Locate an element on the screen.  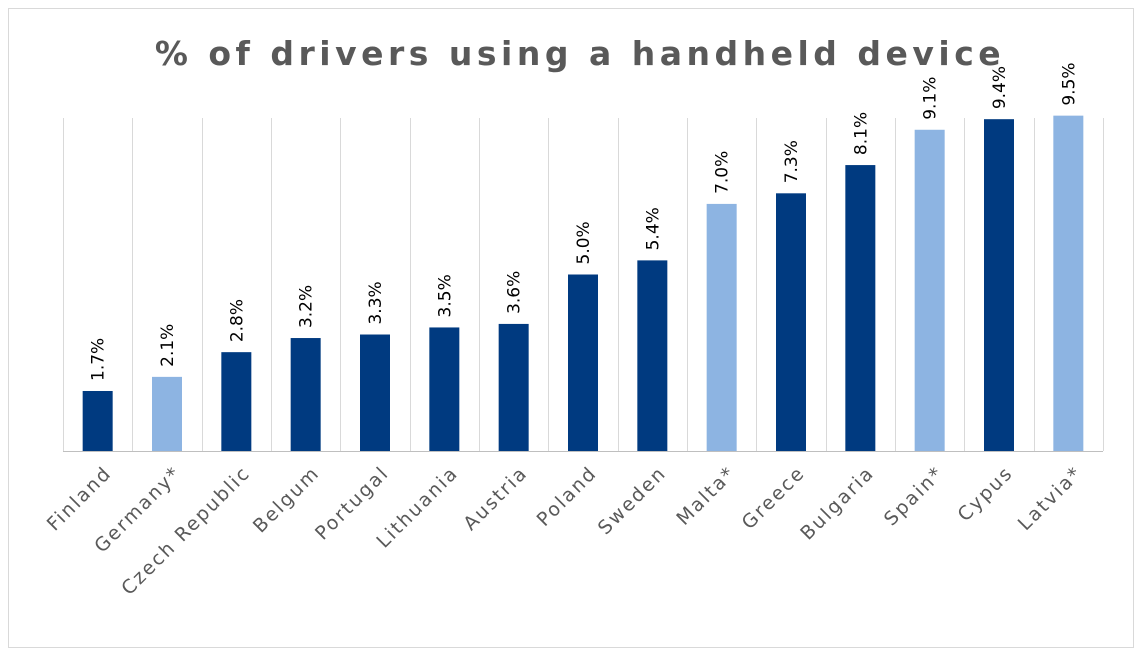
data-label: 8.1% is located at coordinates (861, 133).